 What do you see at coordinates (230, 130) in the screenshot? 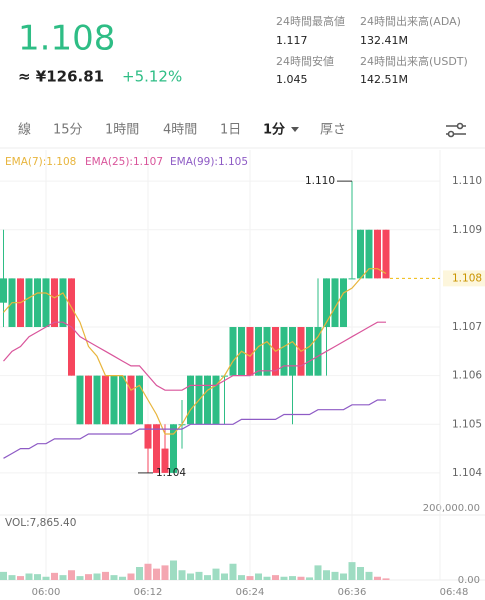
I see `tab: 1日` at bounding box center [230, 130].